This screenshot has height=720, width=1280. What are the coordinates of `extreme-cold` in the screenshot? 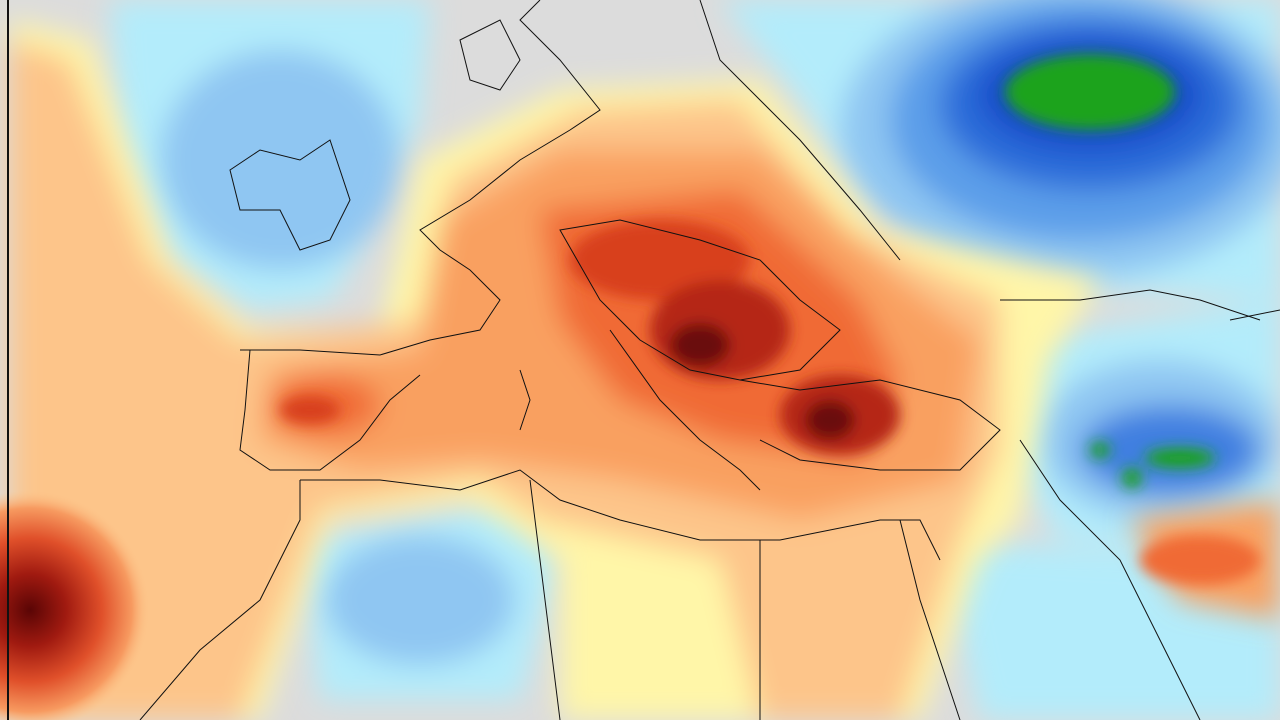 It's located at (1110, 271).